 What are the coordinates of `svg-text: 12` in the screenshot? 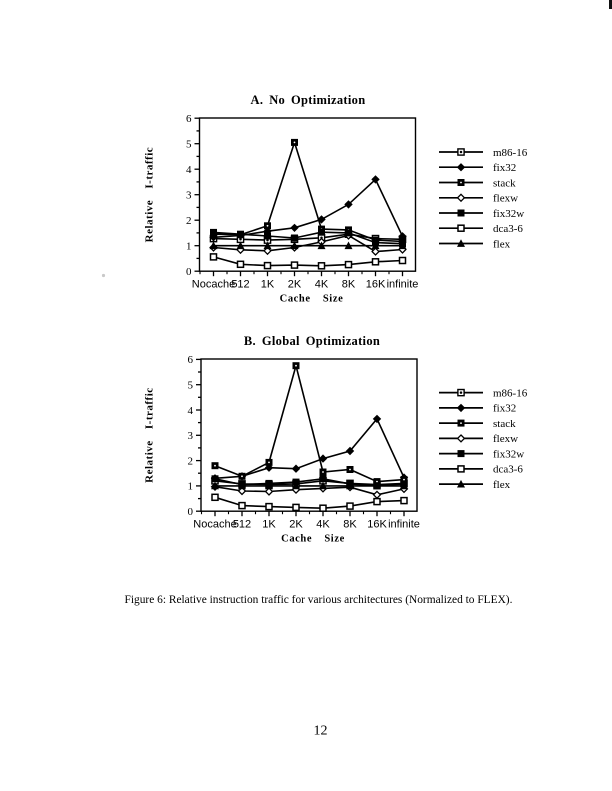 It's located at (321, 731).